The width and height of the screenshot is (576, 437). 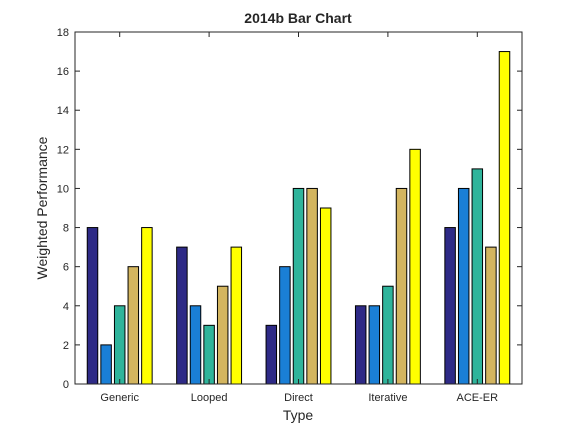 I want to click on y-tick-label: 18, so click(x=63, y=33).